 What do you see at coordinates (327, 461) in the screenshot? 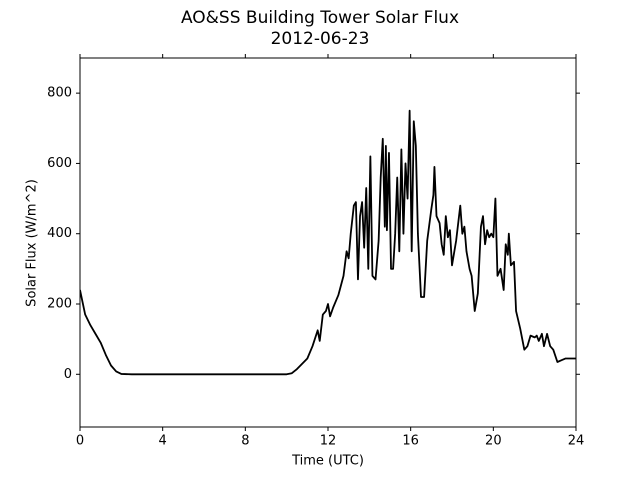
I see `x-axis-label: Time (UTC)` at bounding box center [327, 461].